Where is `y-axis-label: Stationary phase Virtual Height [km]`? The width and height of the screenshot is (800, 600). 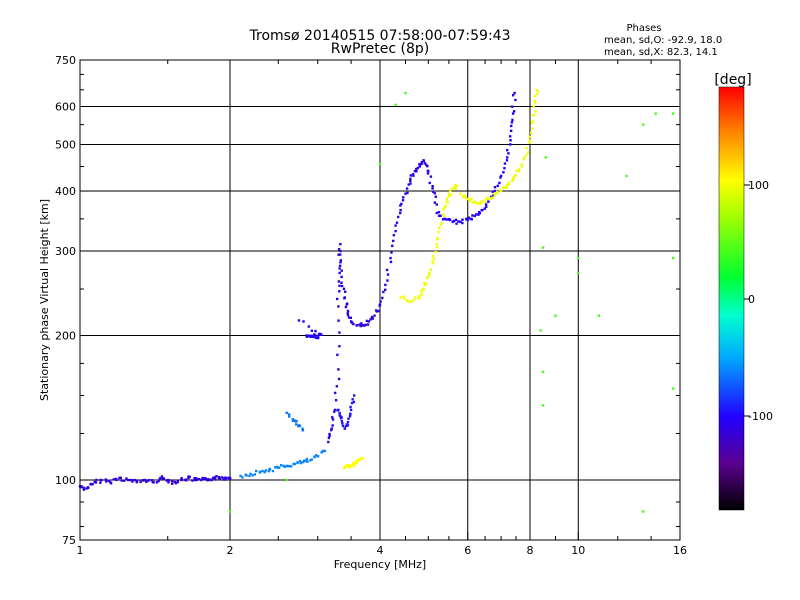 y-axis-label: Stationary phase Virtual Height [km] is located at coordinates (44, 300).